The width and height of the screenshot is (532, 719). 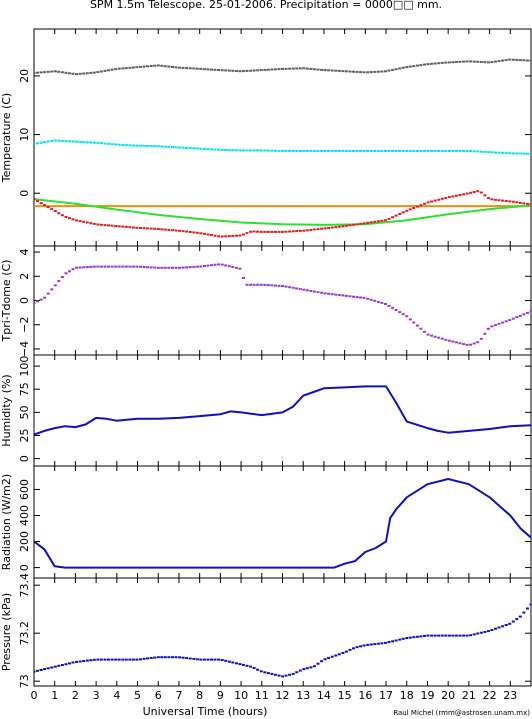 I want to click on y-tick-label: 73.2, so click(x=24, y=633).